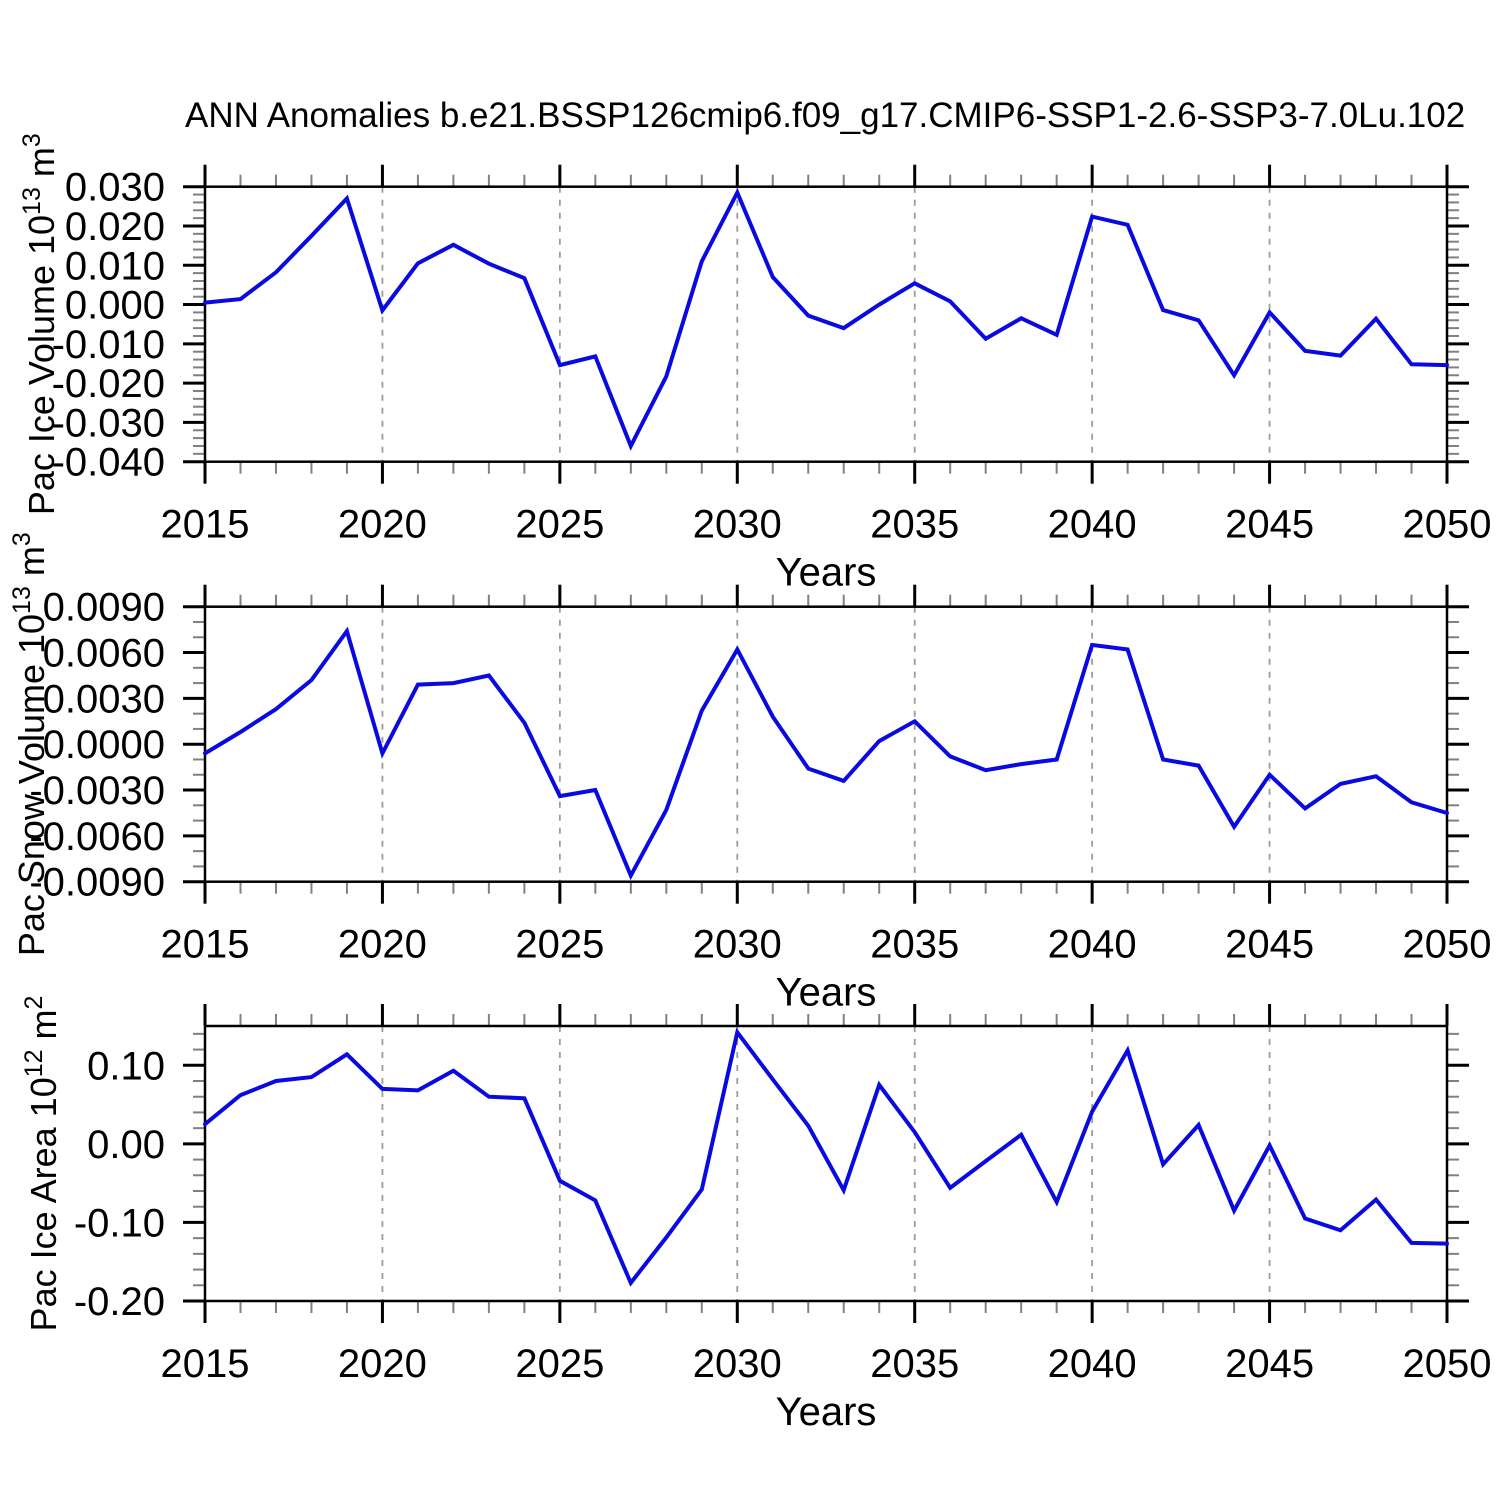  What do you see at coordinates (40, 324) in the screenshot?
I see `y-axis-title: Pac Ice Volume 1013 m3` at bounding box center [40, 324].